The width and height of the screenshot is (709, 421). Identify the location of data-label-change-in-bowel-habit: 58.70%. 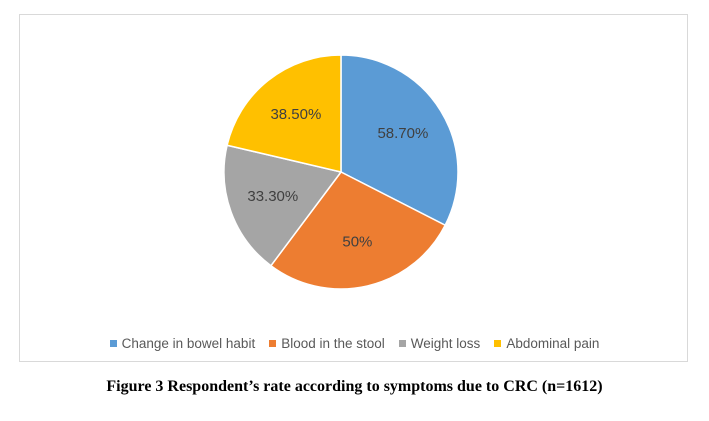
(402, 133).